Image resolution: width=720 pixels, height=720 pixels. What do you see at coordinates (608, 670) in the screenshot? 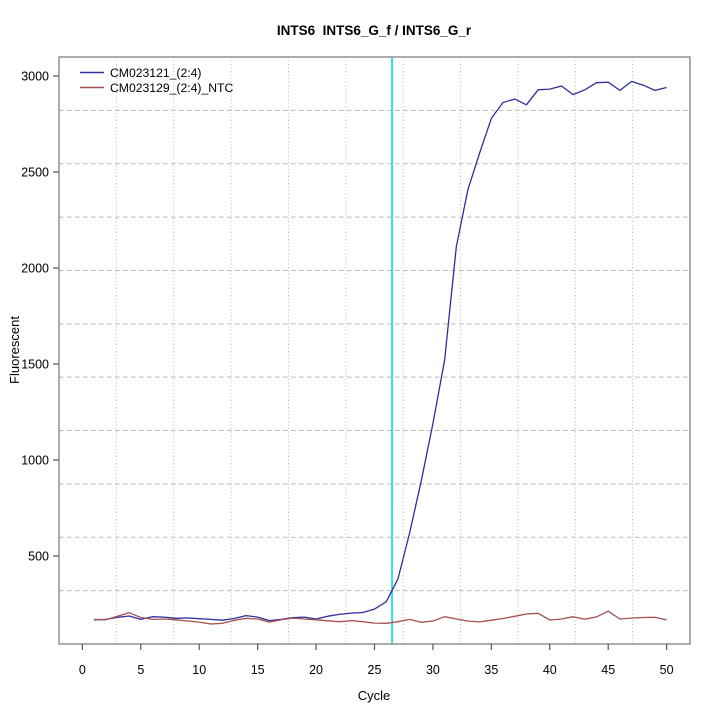
I see `x-tick-label: 45` at bounding box center [608, 670].